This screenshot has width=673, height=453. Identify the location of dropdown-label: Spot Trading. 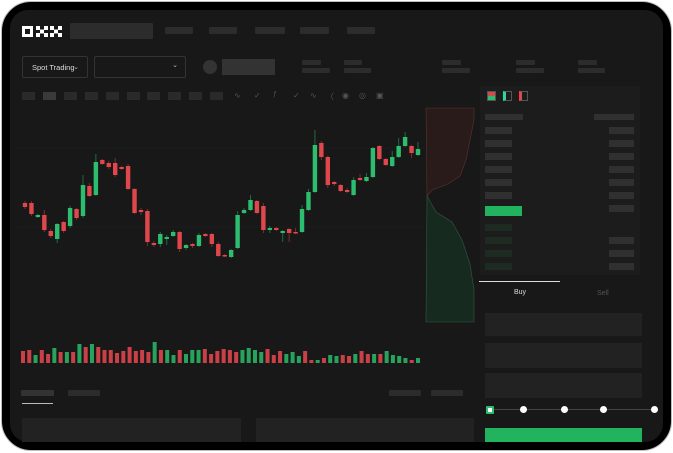
(53, 67).